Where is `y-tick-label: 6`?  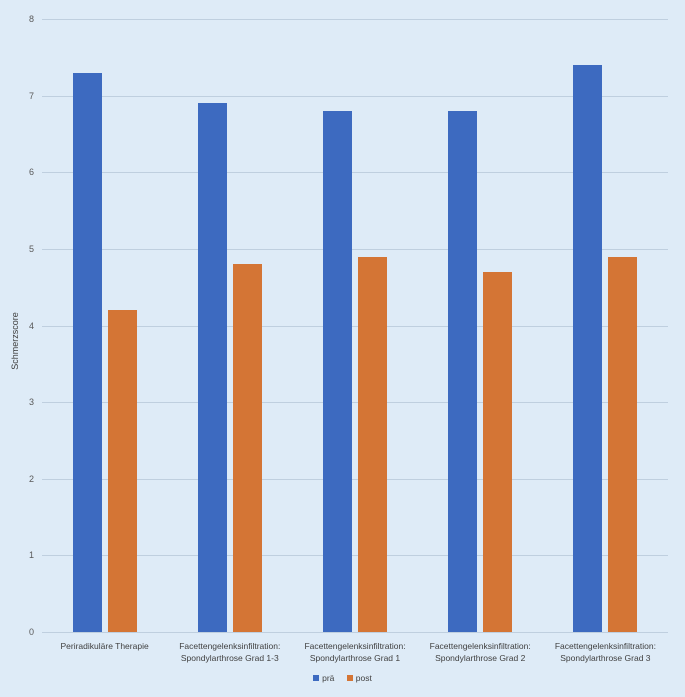 y-tick-label: 6 is located at coordinates (31, 172).